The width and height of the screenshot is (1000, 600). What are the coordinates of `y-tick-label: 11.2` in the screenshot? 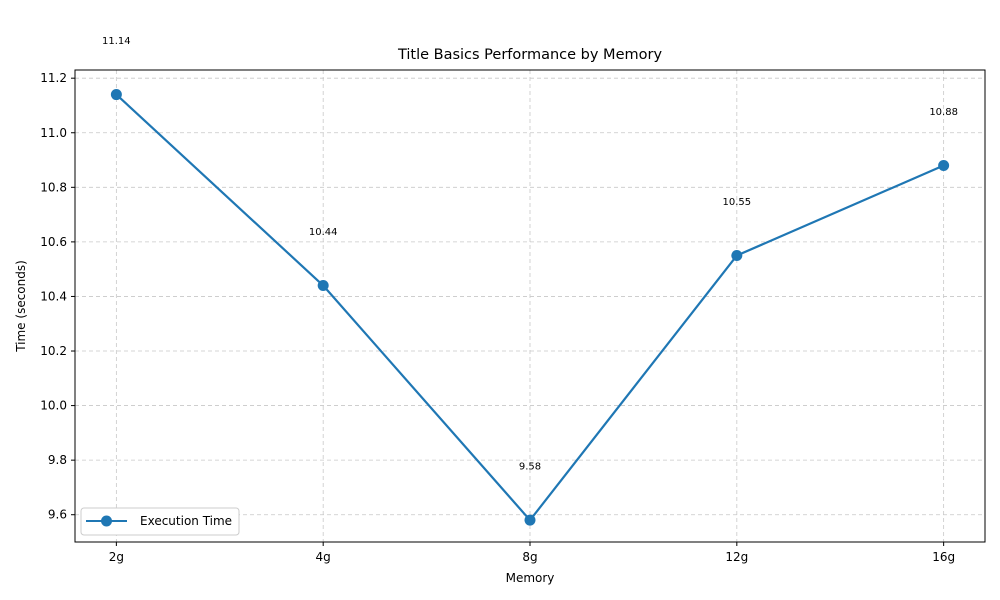 It's located at (53, 78).